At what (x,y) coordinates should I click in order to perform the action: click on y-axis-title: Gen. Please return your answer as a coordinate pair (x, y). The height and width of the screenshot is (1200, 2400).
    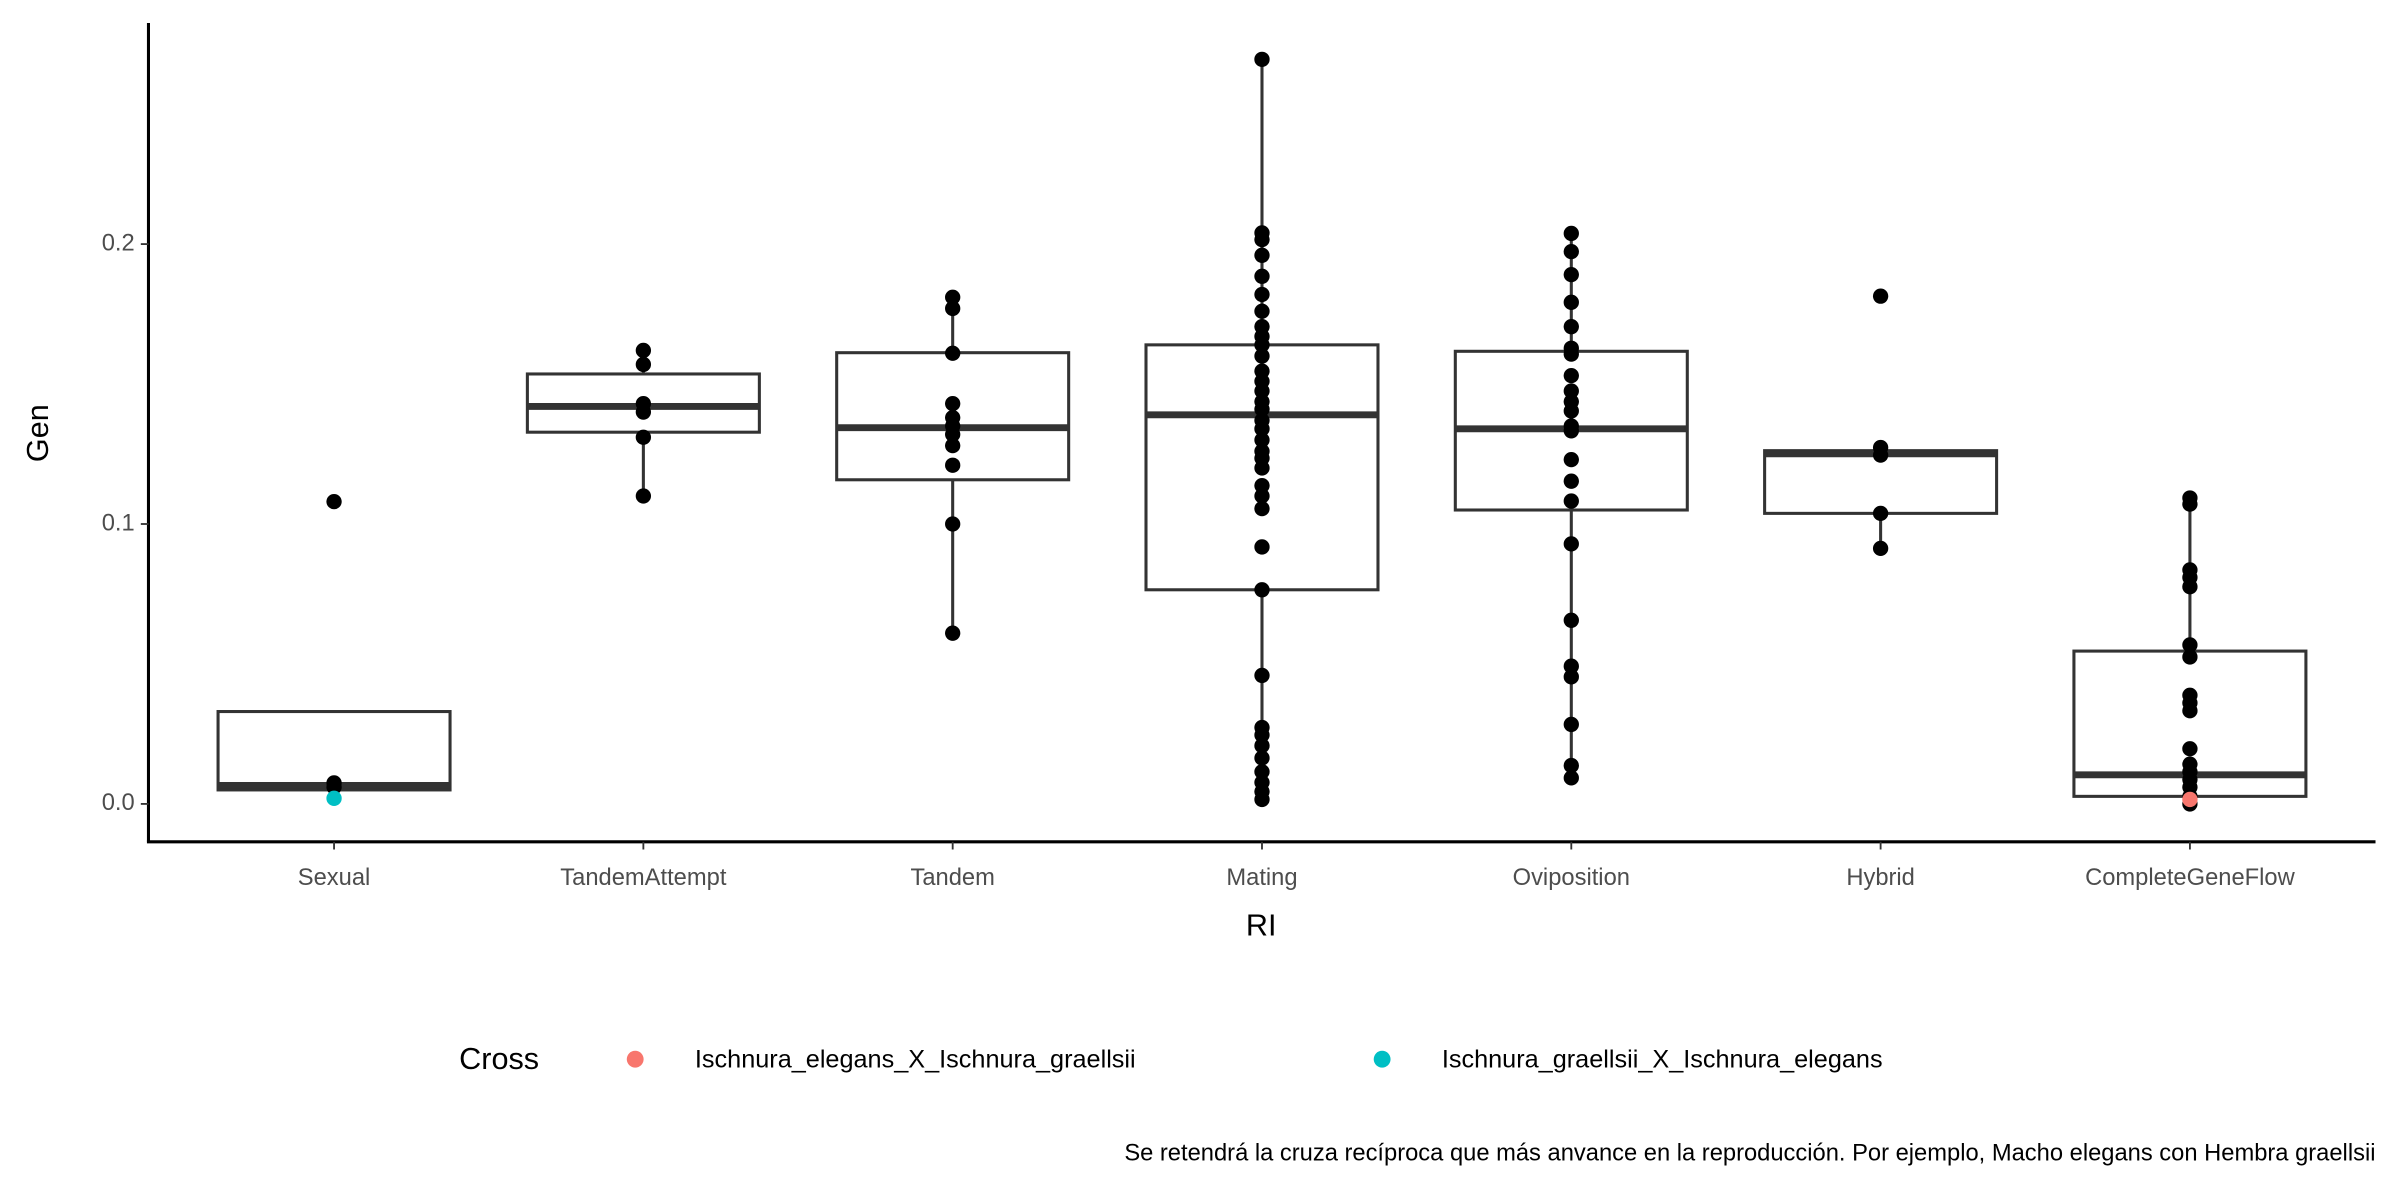
    Looking at the image, I should click on (38, 433).